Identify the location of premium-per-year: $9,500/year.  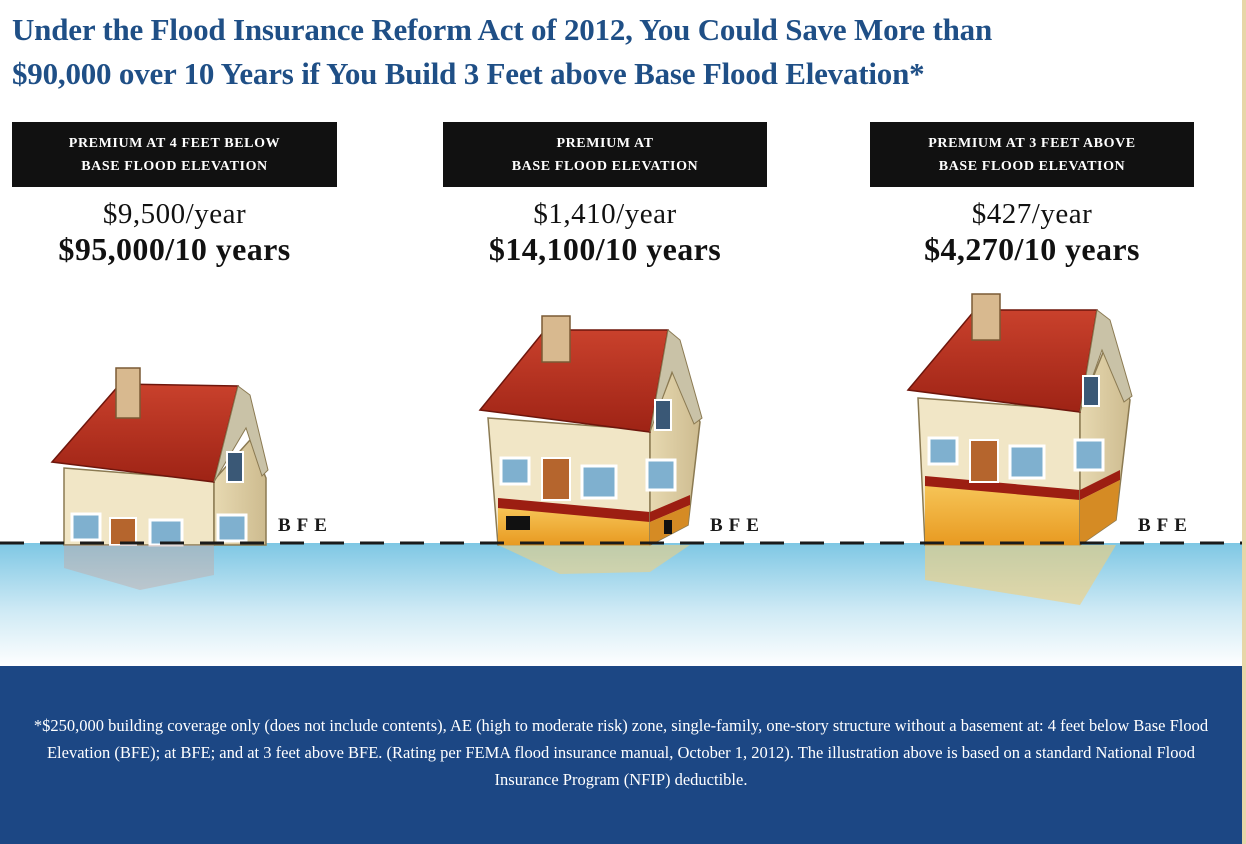
(174, 214).